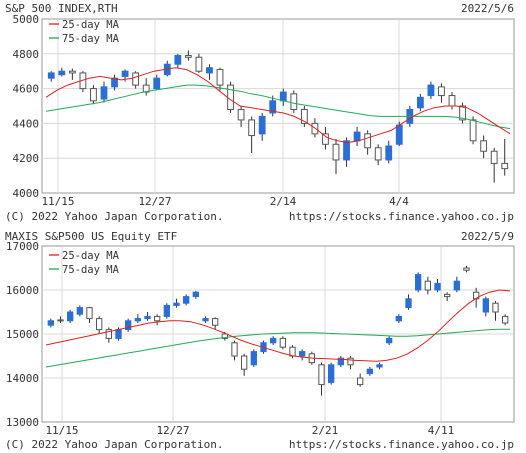 The width and height of the screenshot is (526, 453). What do you see at coordinates (91, 236) in the screenshot?
I see `chart-2-title: MAXIS S&P500 US Equity ETF` at bounding box center [91, 236].